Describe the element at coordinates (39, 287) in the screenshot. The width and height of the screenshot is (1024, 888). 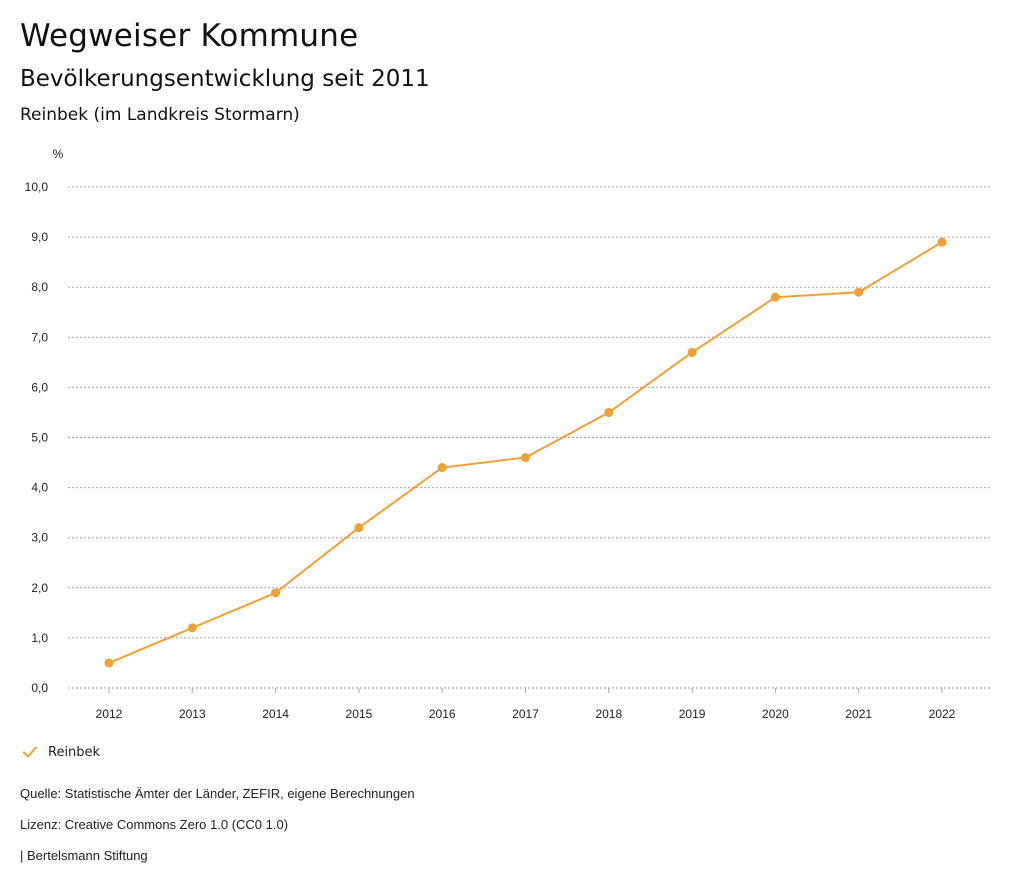
I see `y-tick-label: 8,0` at that location.